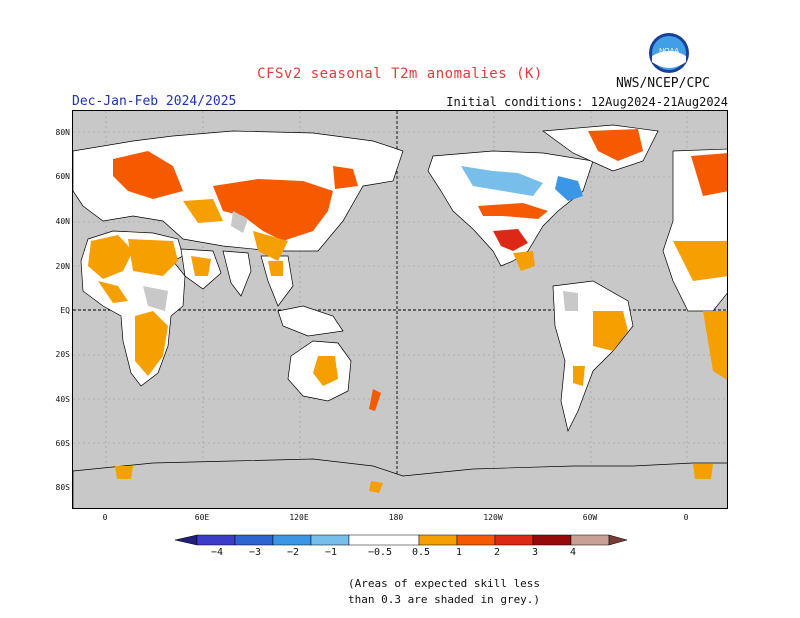 The height and width of the screenshot is (618, 800). What do you see at coordinates (444, 583) in the screenshot?
I see `skill-note-line: (Areas of expected skill less` at bounding box center [444, 583].